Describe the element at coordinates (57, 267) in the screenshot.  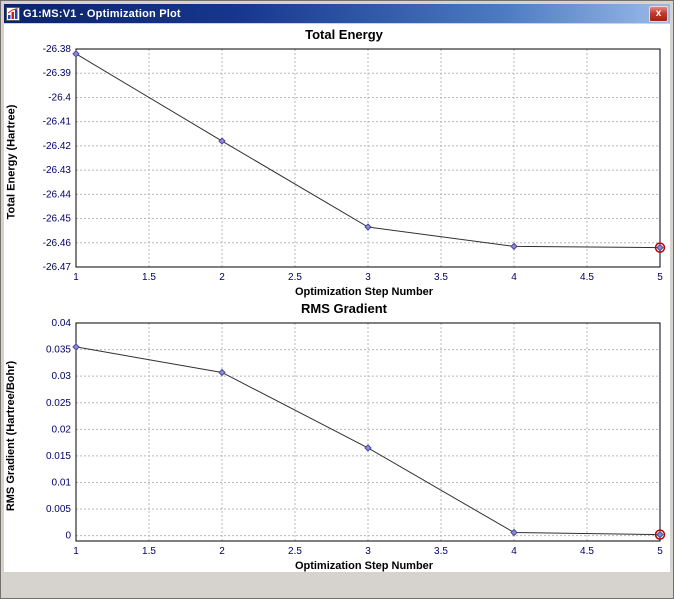
I see `svg-text: -26.47` at that location.